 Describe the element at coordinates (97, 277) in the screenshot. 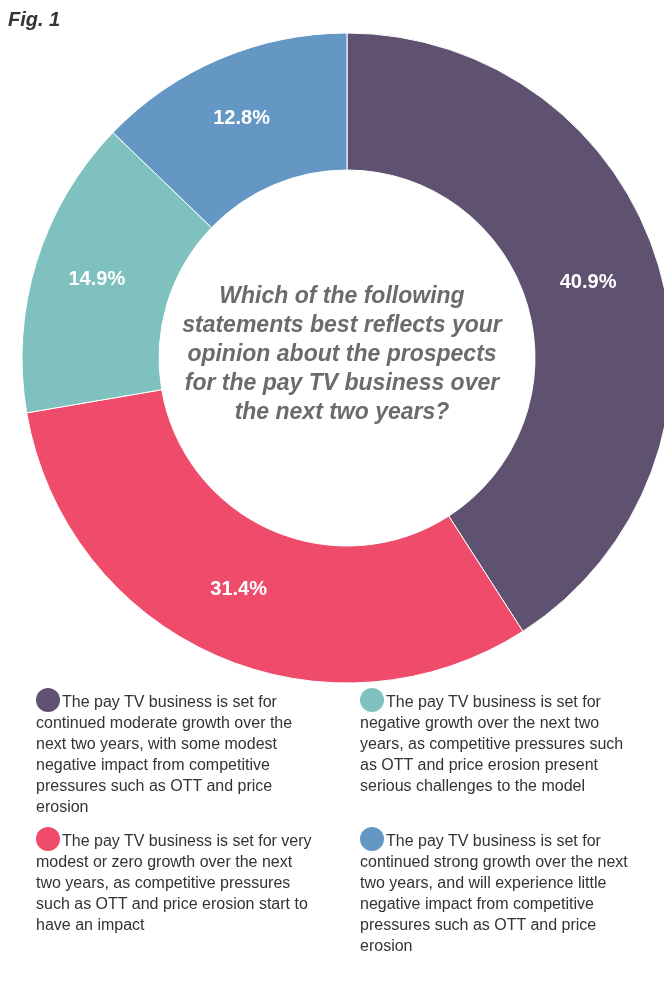

I see `data-label: 14.9%` at that location.